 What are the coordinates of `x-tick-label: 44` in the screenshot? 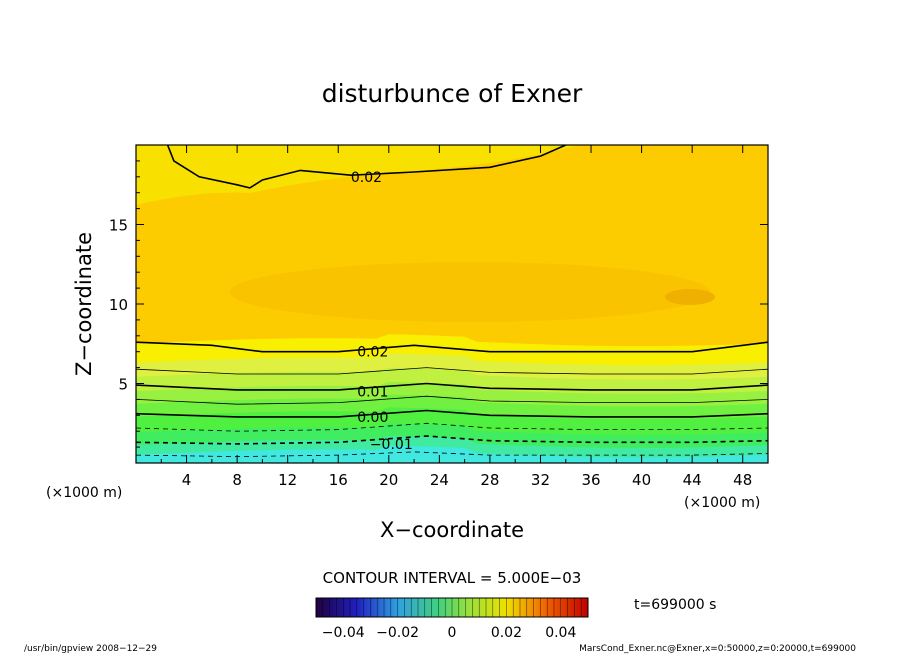 It's located at (692, 480).